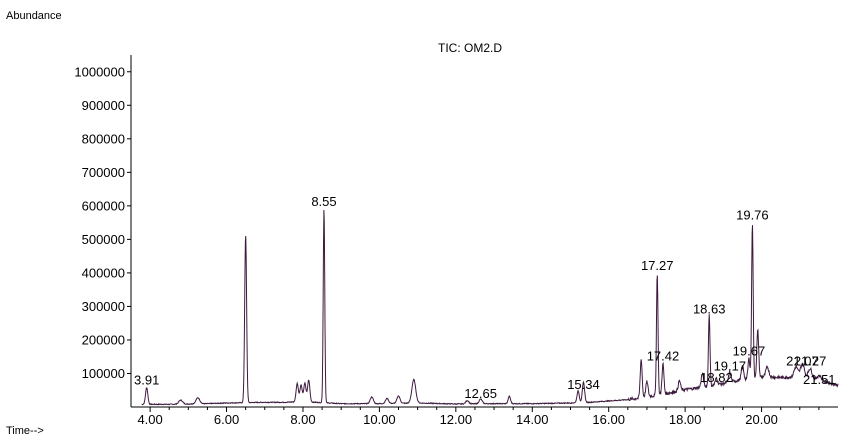 The height and width of the screenshot is (437, 849). Describe the element at coordinates (456, 419) in the screenshot. I see `x-tick-label: 12.00` at that location.